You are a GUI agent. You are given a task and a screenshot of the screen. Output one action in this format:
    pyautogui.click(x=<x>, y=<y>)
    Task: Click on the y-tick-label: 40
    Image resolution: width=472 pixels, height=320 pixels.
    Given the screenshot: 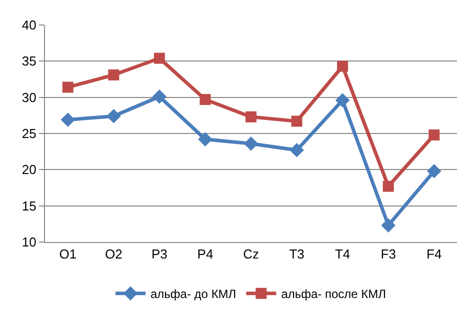 What is the action you would take?
    pyautogui.click(x=29, y=25)
    